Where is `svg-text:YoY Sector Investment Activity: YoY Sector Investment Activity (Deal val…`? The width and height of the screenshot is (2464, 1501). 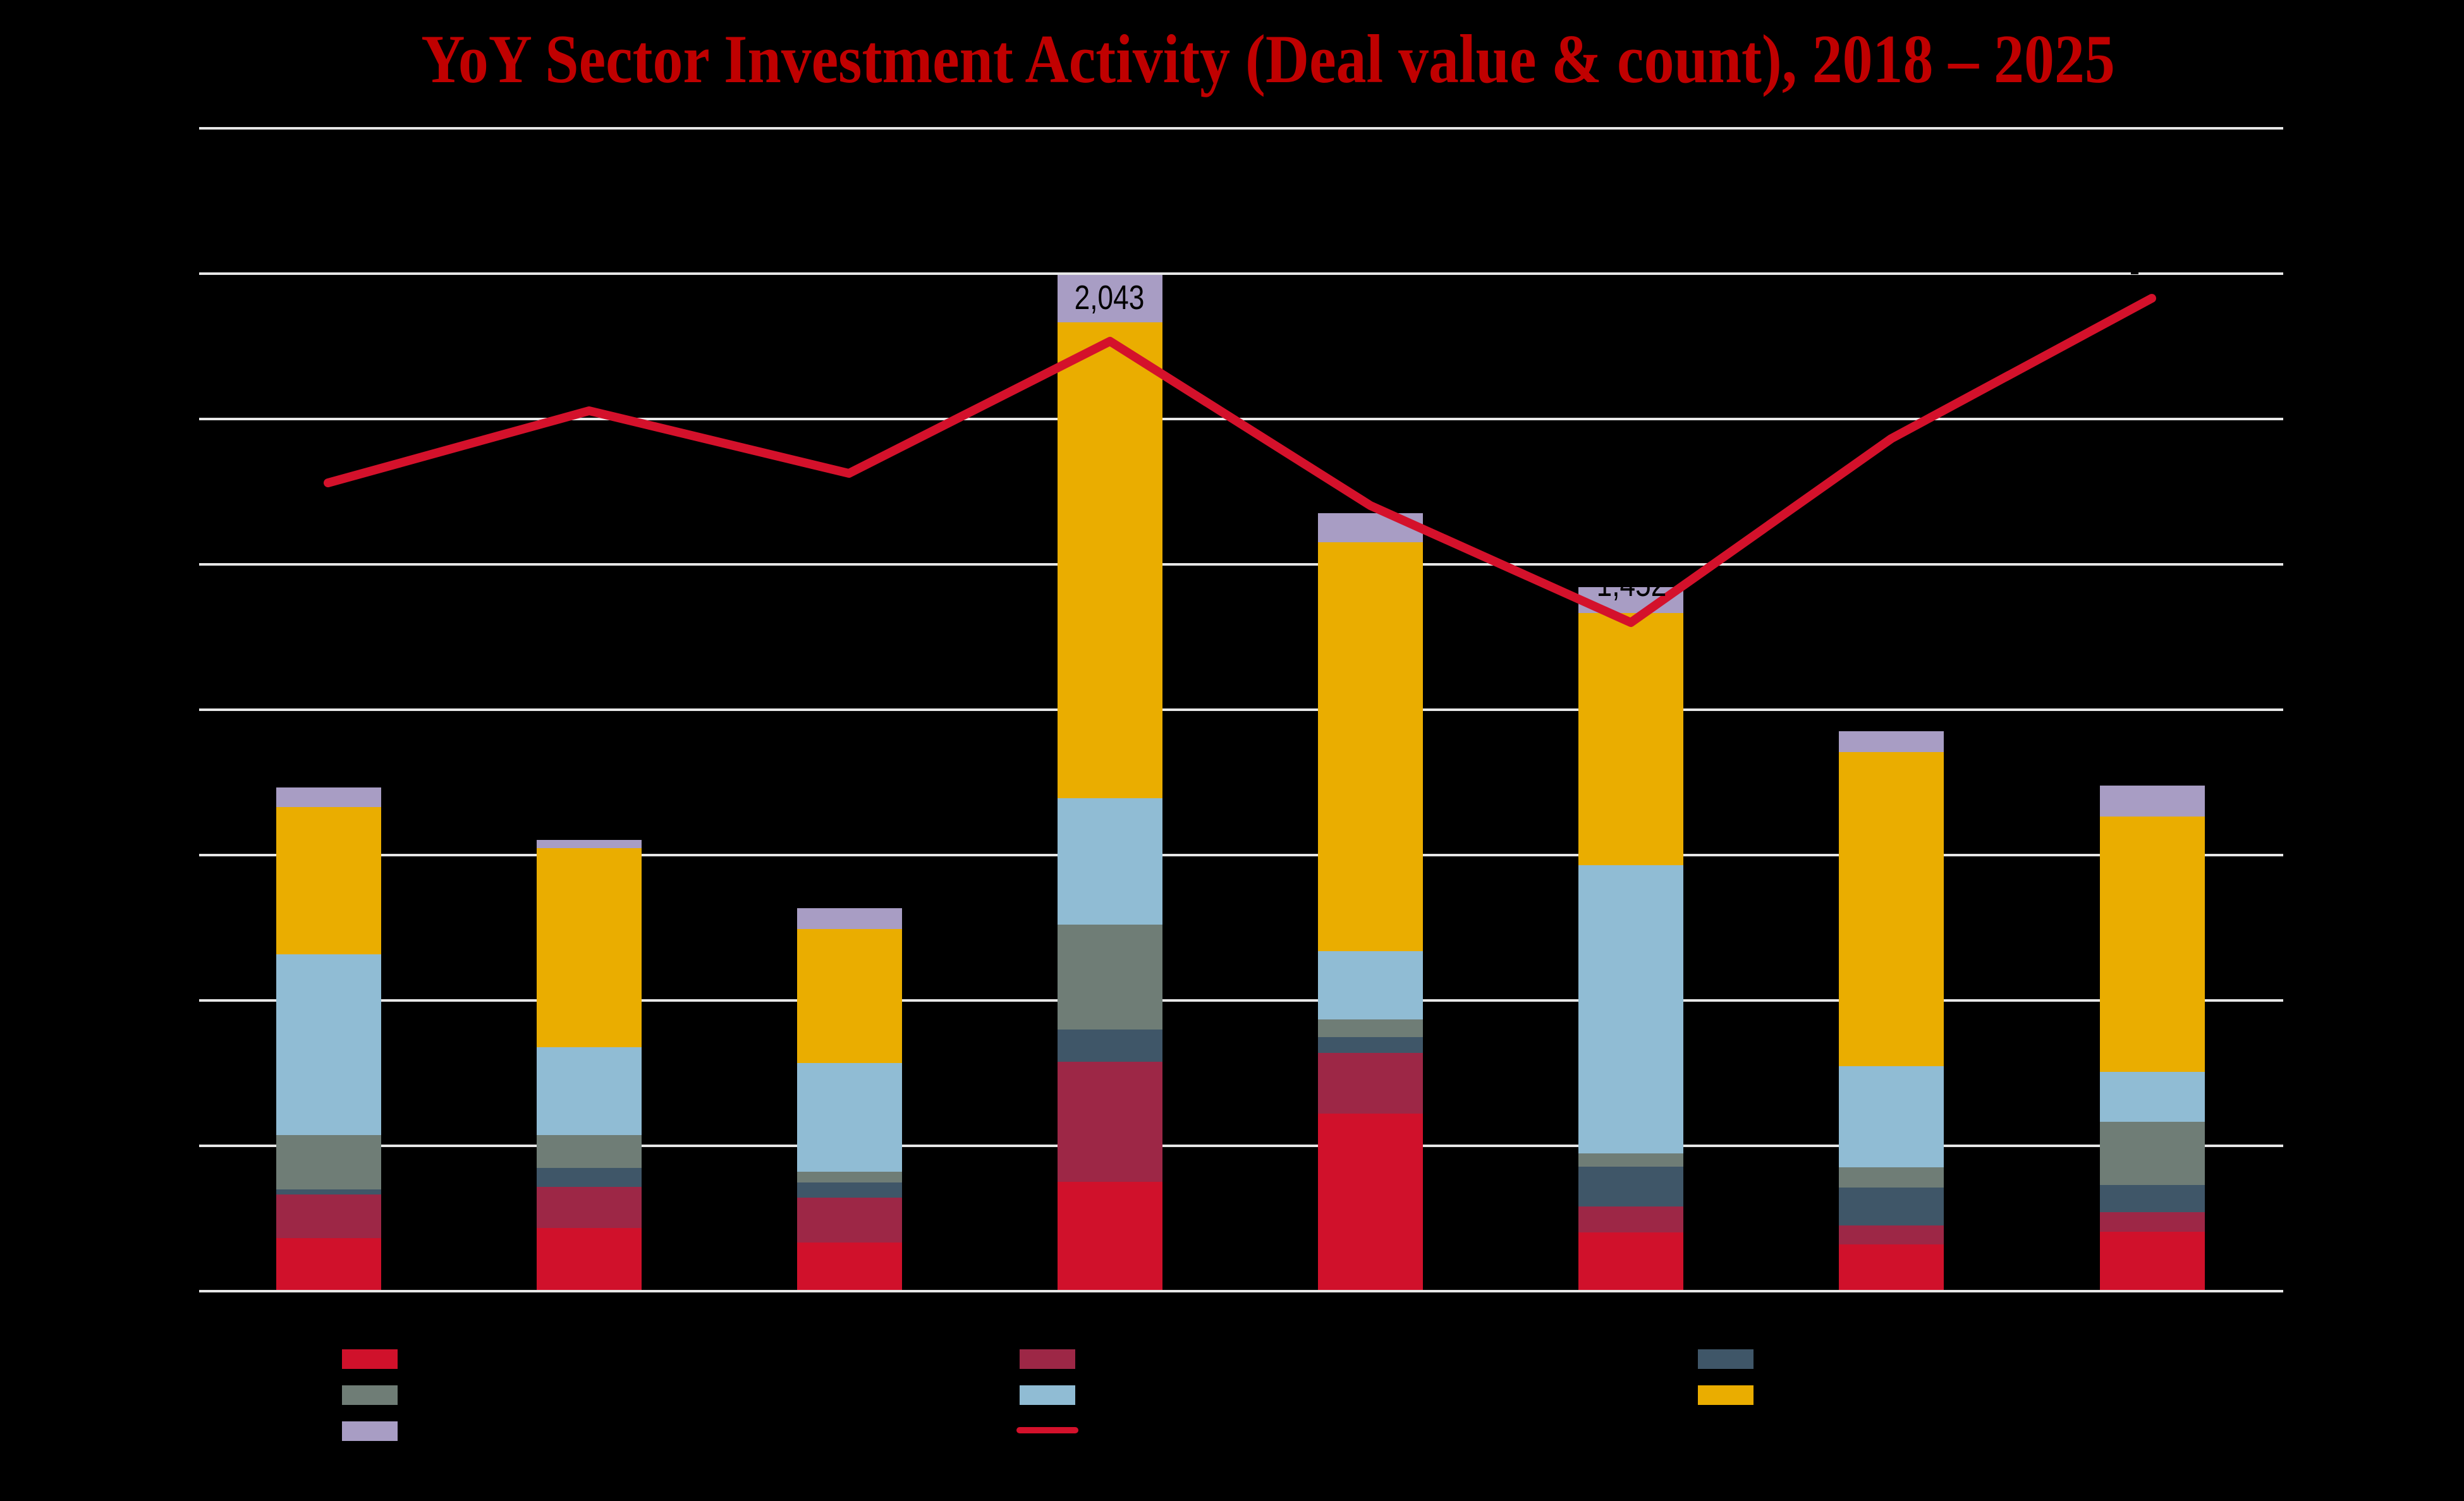
svg-text:YoY Sector Investment Activity: YoY Sector Investment Activity (Deal val… is located at coordinates (1268, 59).